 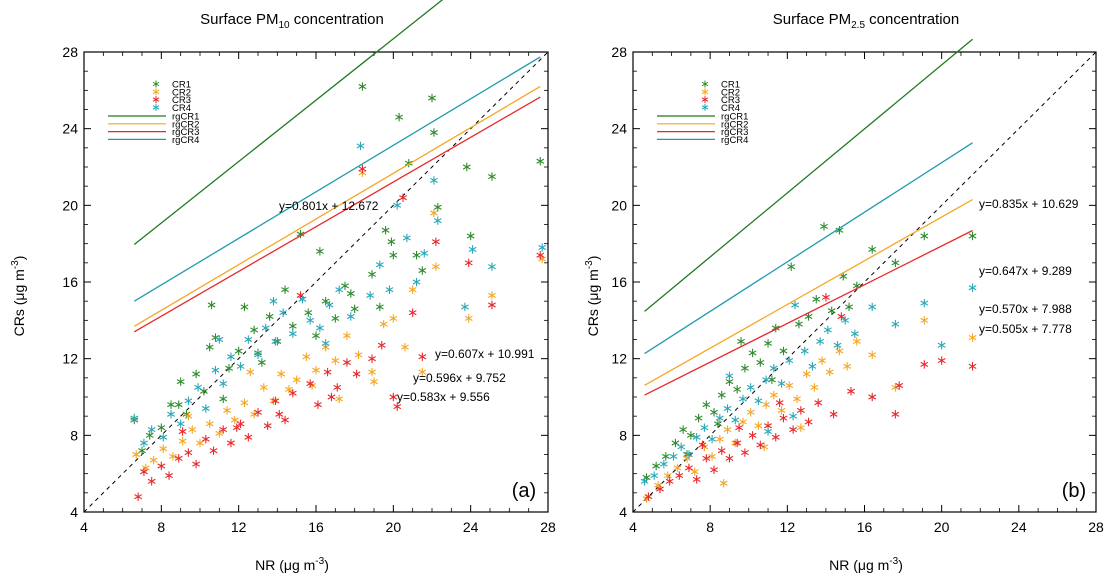 I want to click on panel-a-y-tick-label: 8, so click(x=74, y=435).